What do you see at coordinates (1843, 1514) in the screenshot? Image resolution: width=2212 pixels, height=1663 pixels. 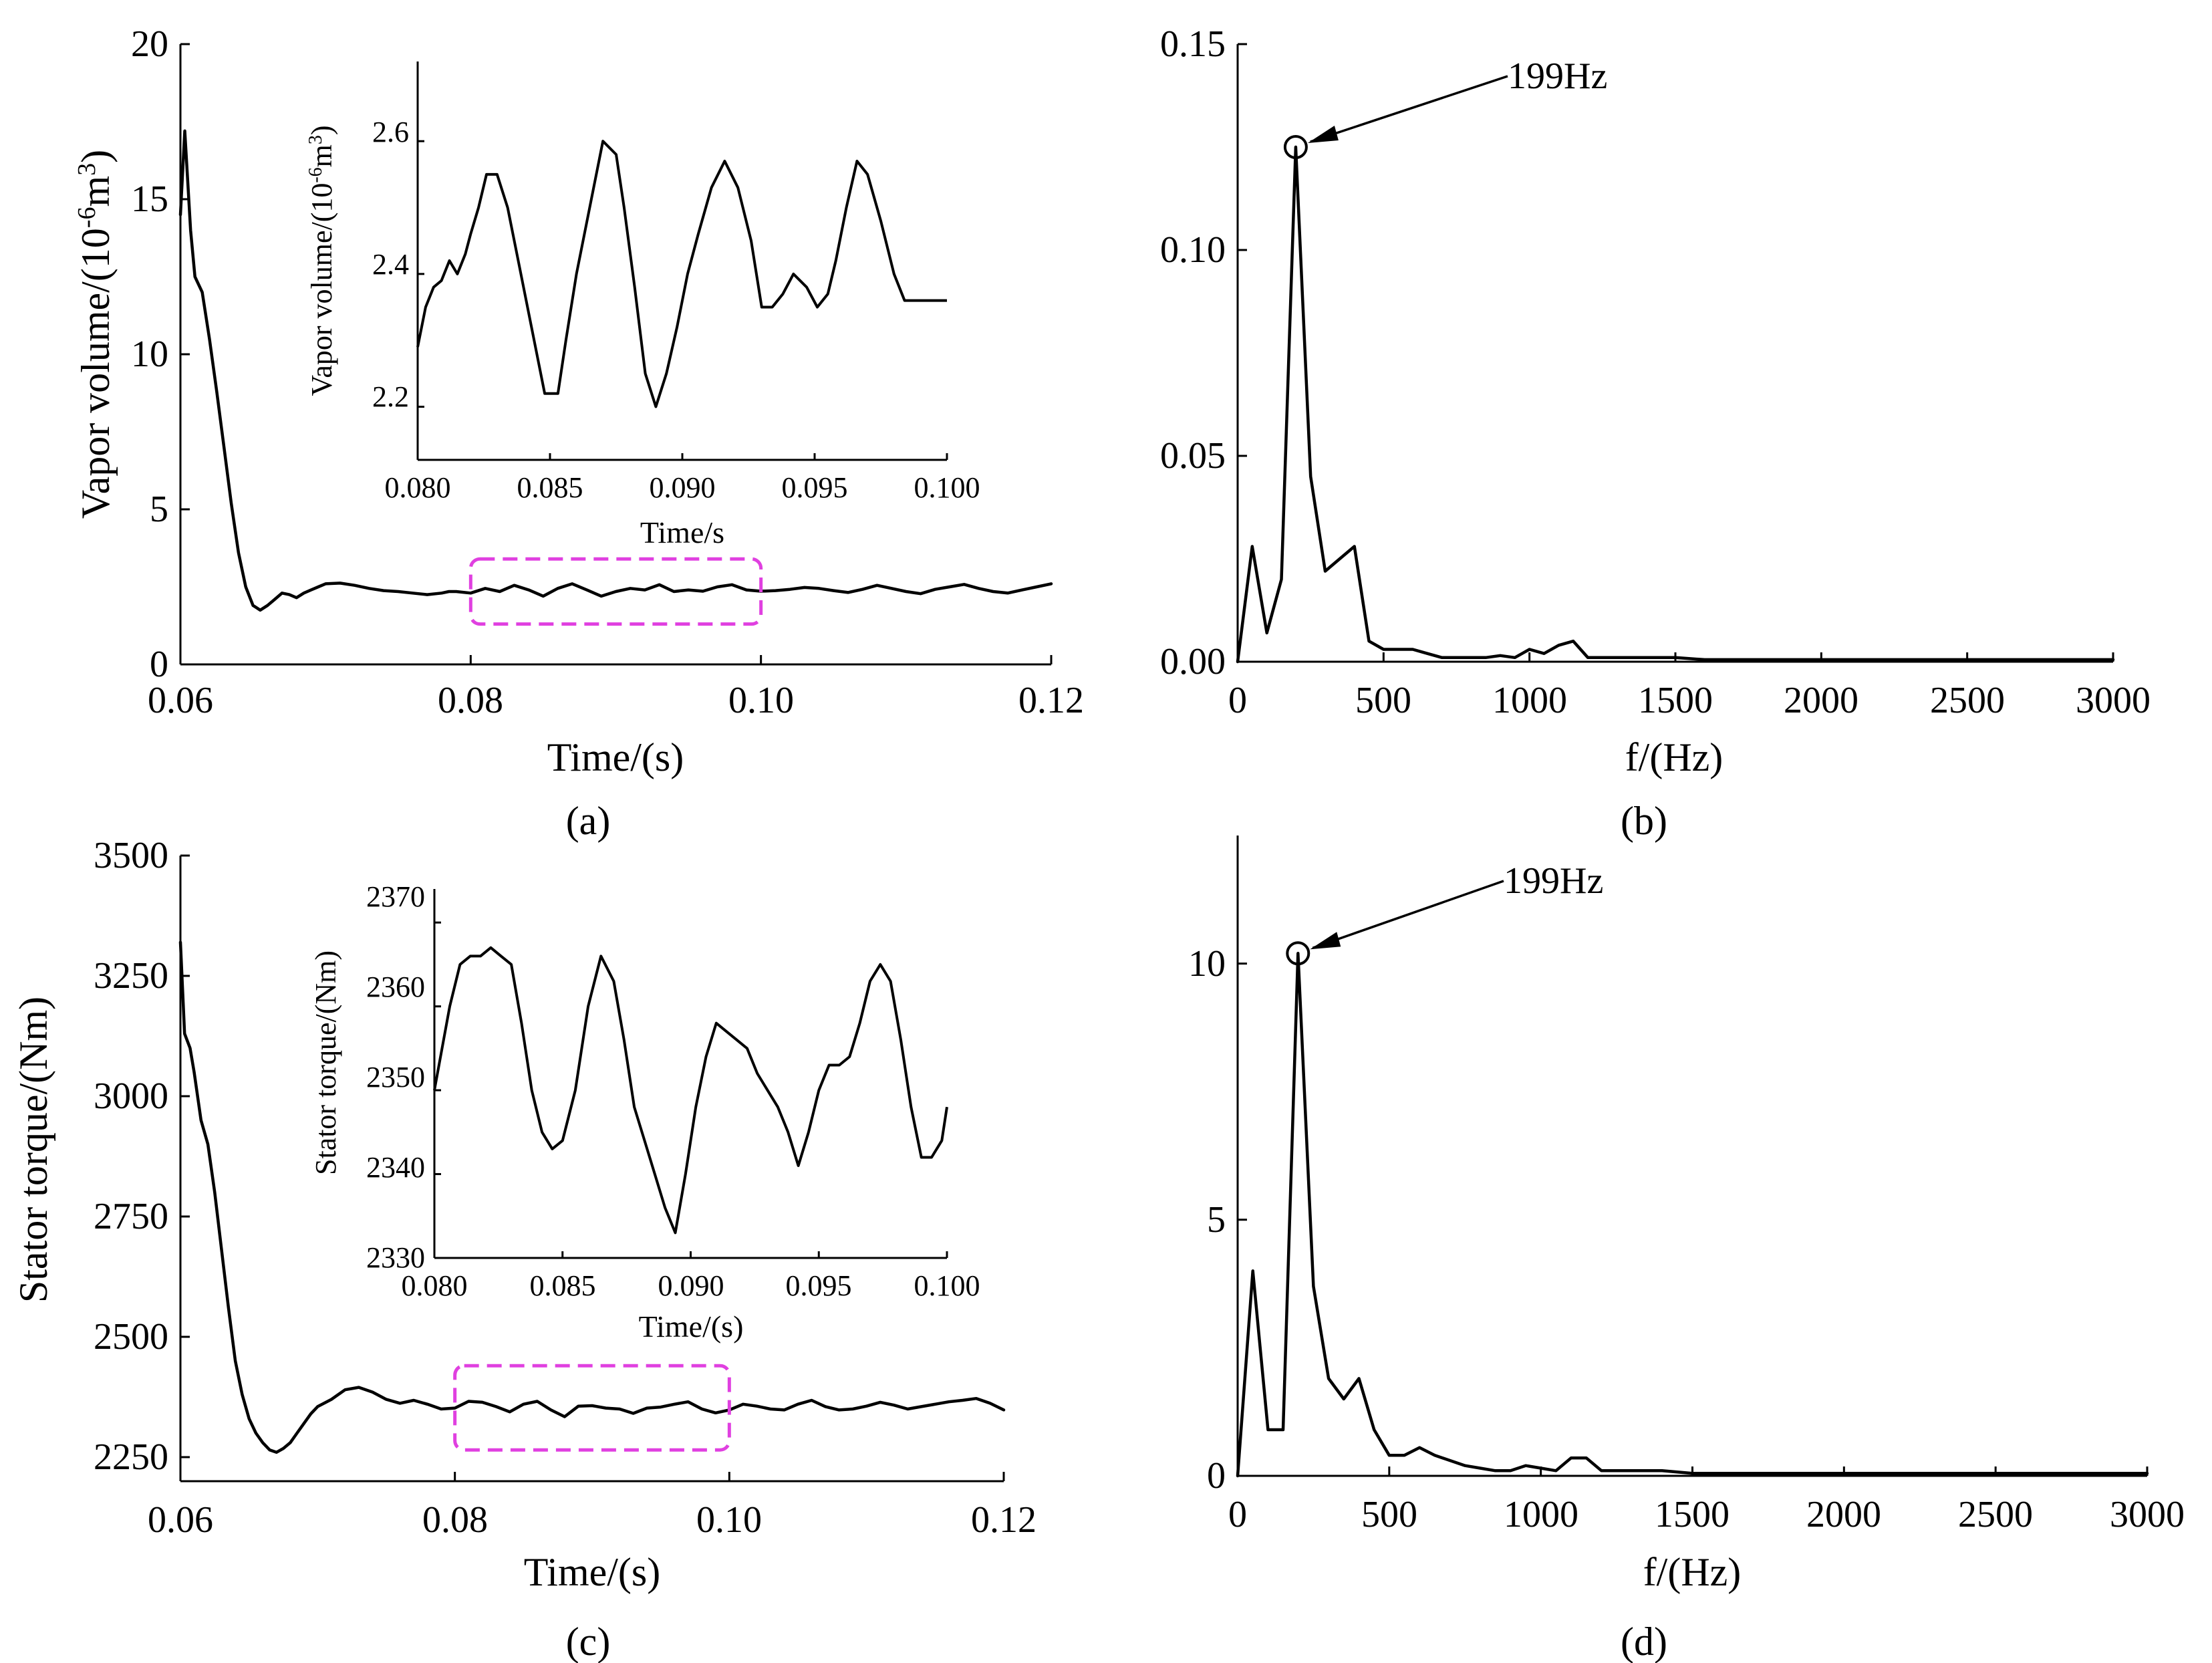 I see `panel-d-xtick-4: 2000` at bounding box center [1843, 1514].